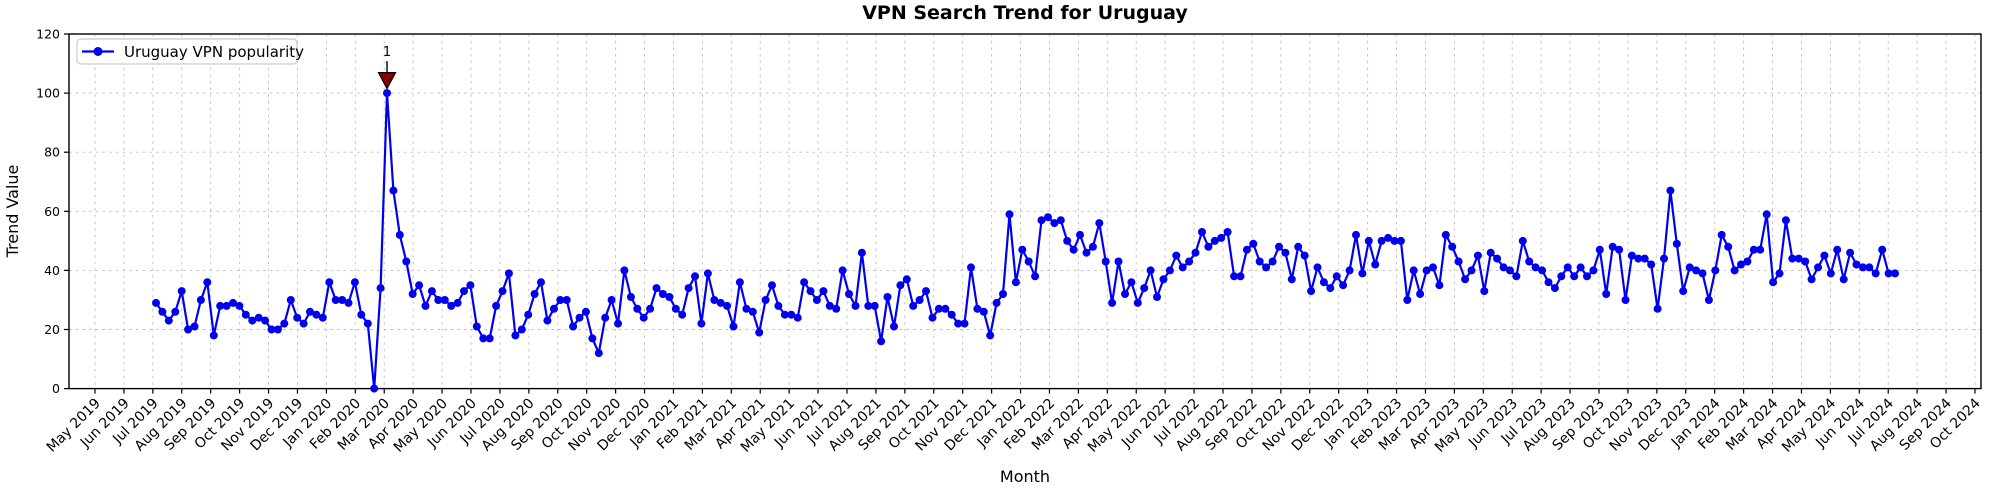  Describe the element at coordinates (214, 52) in the screenshot. I see `legend-item-label: Uruguay VPN popularity` at that location.